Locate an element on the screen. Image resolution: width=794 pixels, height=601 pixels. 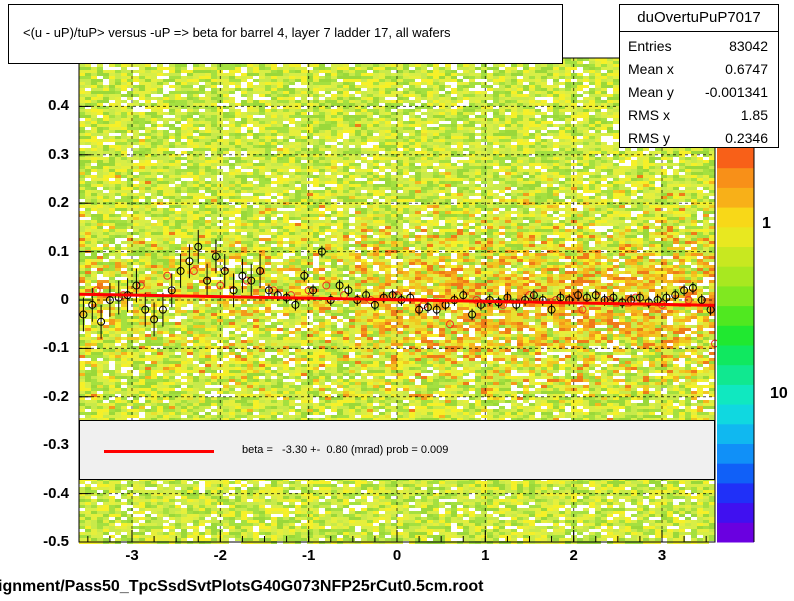
y-tick-label: -0.5 is located at coordinates (39, 541).